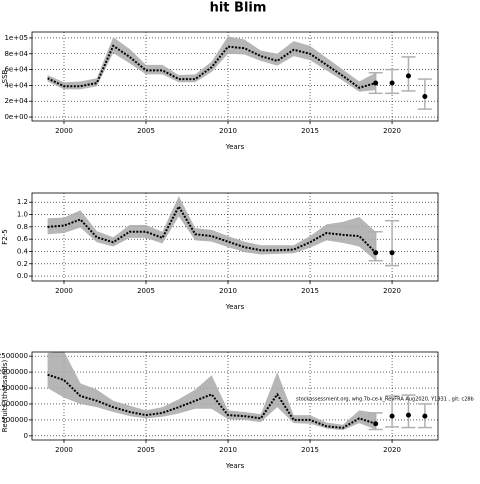  What do you see at coordinates (5, 76) in the screenshot?
I see `y-axis-label: SSB` at bounding box center [5, 76].